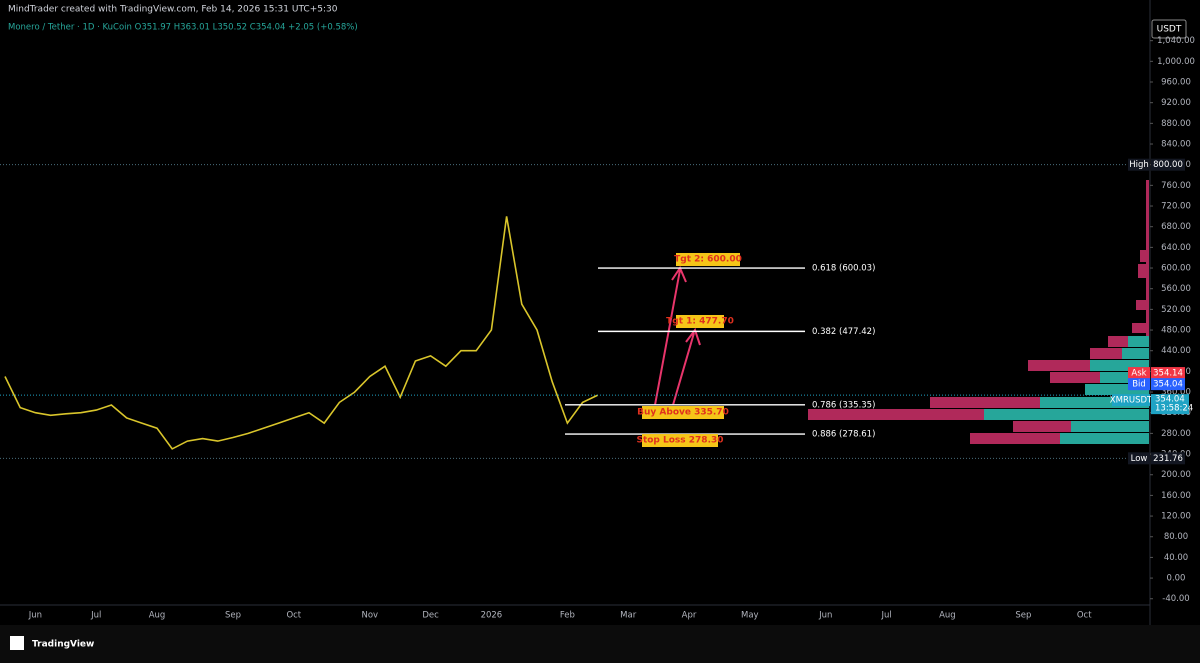 The width and height of the screenshot is (1200, 663). I want to click on currency-label: USDT, so click(1169, 30).